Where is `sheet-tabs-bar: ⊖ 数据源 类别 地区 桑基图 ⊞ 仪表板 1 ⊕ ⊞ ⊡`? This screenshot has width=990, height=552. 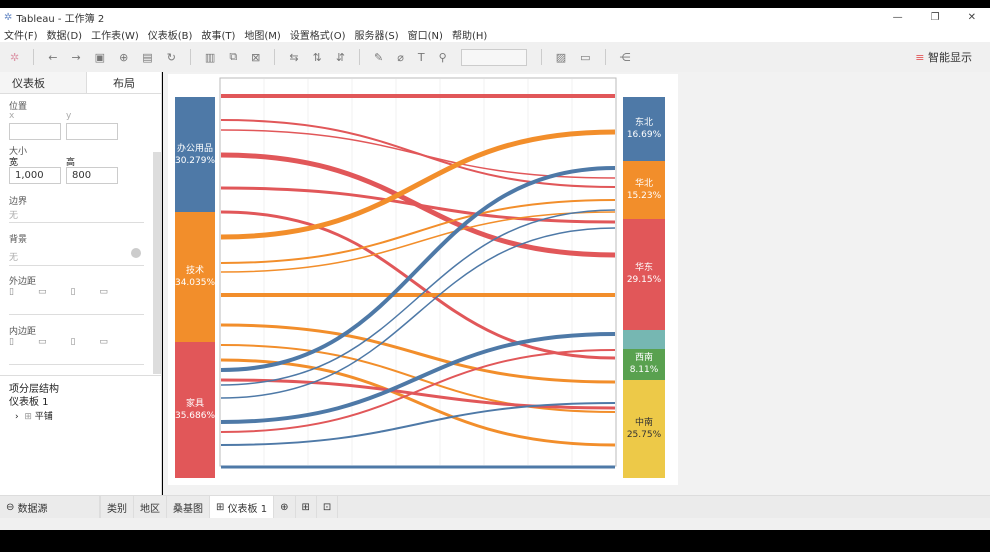
sheet-tabs-bar: ⊖ 数据源 类别 地区 桑基图 ⊞ 仪表板 1 ⊕ ⊞ ⊡ is located at coordinates (495, 506).